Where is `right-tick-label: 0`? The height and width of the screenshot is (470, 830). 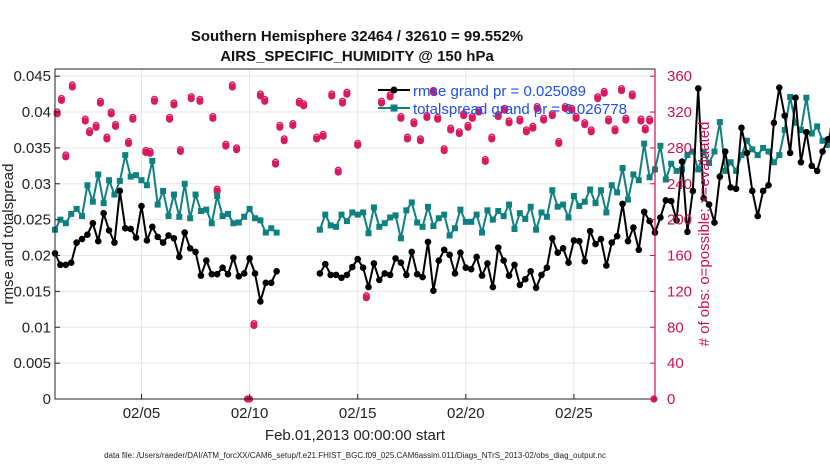
right-tick-label: 0 is located at coordinates (671, 399).